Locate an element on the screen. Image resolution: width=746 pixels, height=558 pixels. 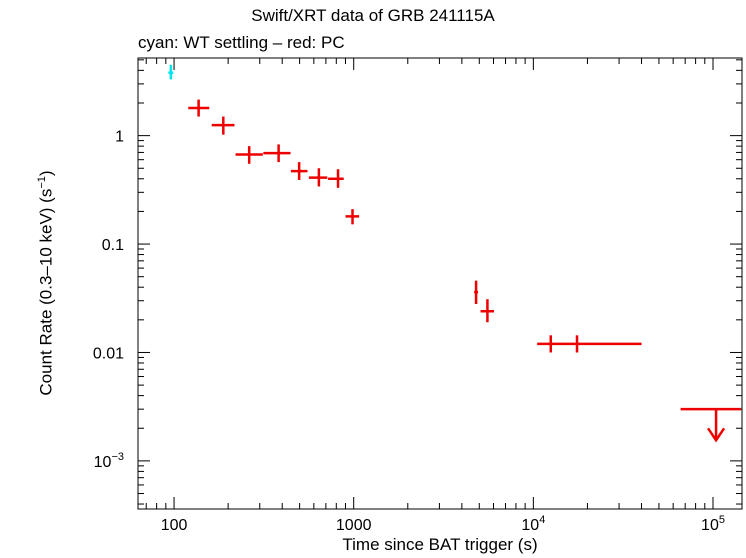
upper-limit-arrow-head is located at coordinates (716, 435).